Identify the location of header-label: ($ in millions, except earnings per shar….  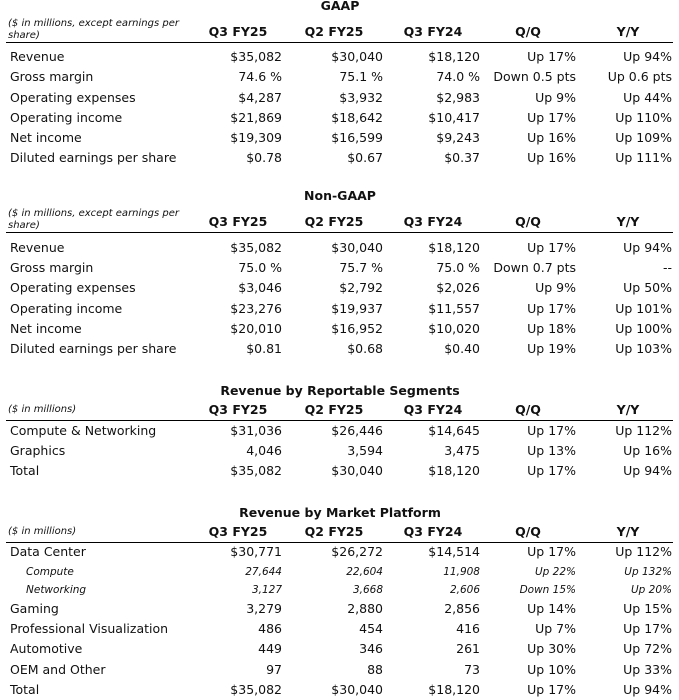
(93, 29).